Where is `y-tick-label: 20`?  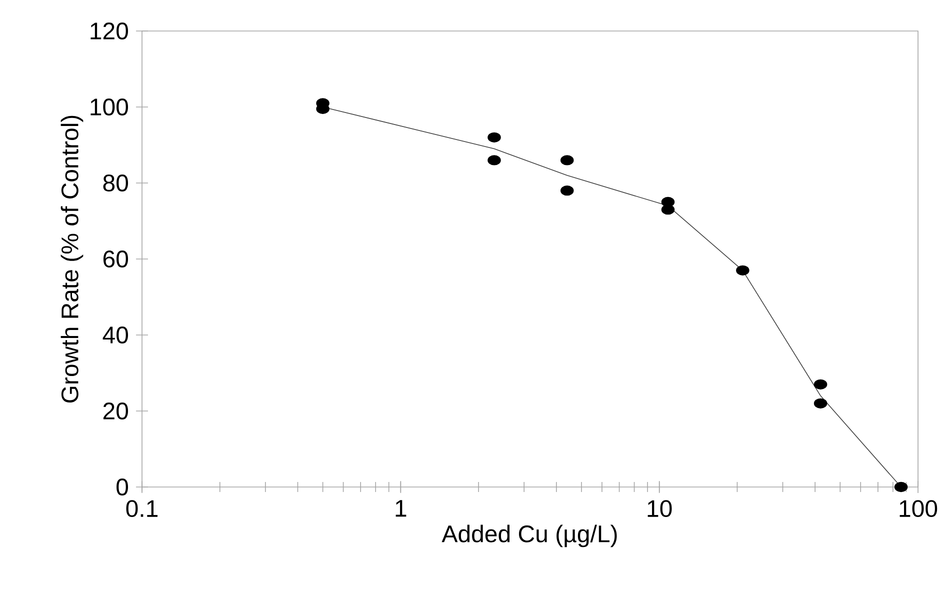
y-tick-label: 20 is located at coordinates (115, 411).